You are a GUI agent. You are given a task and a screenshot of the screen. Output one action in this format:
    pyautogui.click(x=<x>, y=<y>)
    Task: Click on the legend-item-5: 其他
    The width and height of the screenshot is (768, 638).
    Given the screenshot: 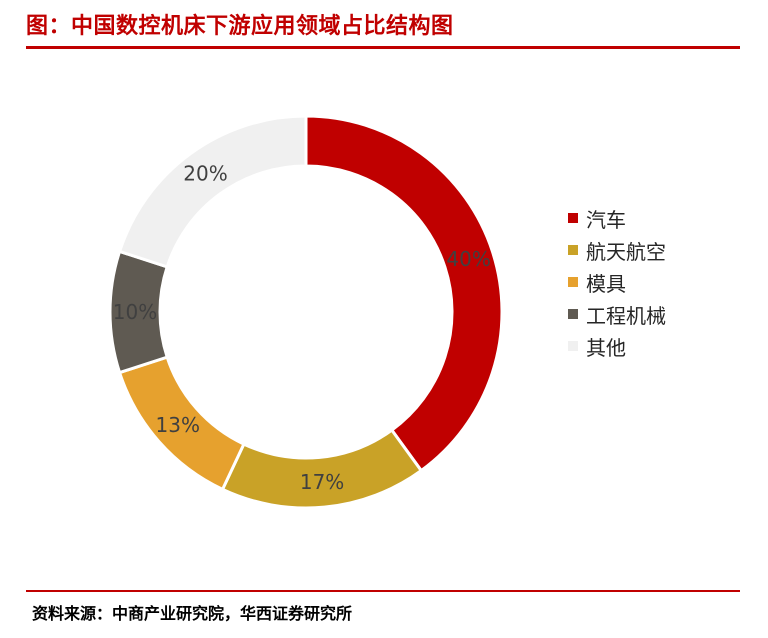 What is the action you would take?
    pyautogui.click(x=617, y=346)
    